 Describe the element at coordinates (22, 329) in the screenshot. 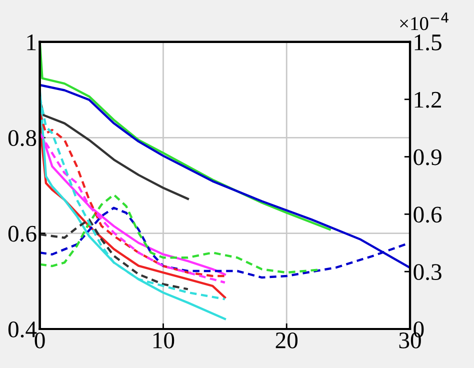

I see `y-tick-label: 0.4` at that location.